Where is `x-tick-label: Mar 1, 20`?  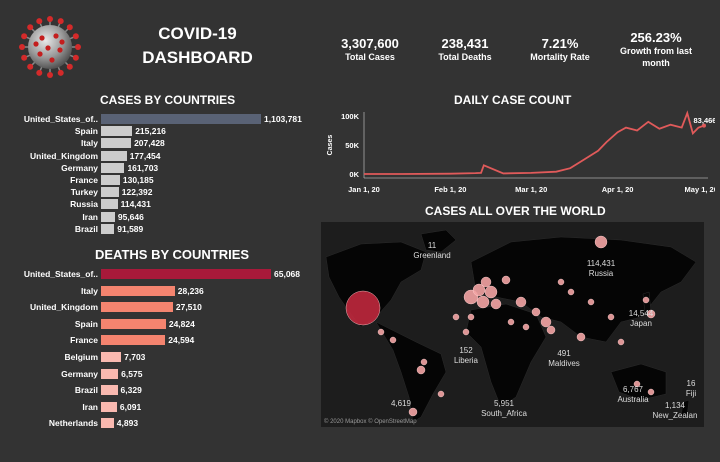
x-tick-label: Mar 1, 20 is located at coordinates (531, 189).